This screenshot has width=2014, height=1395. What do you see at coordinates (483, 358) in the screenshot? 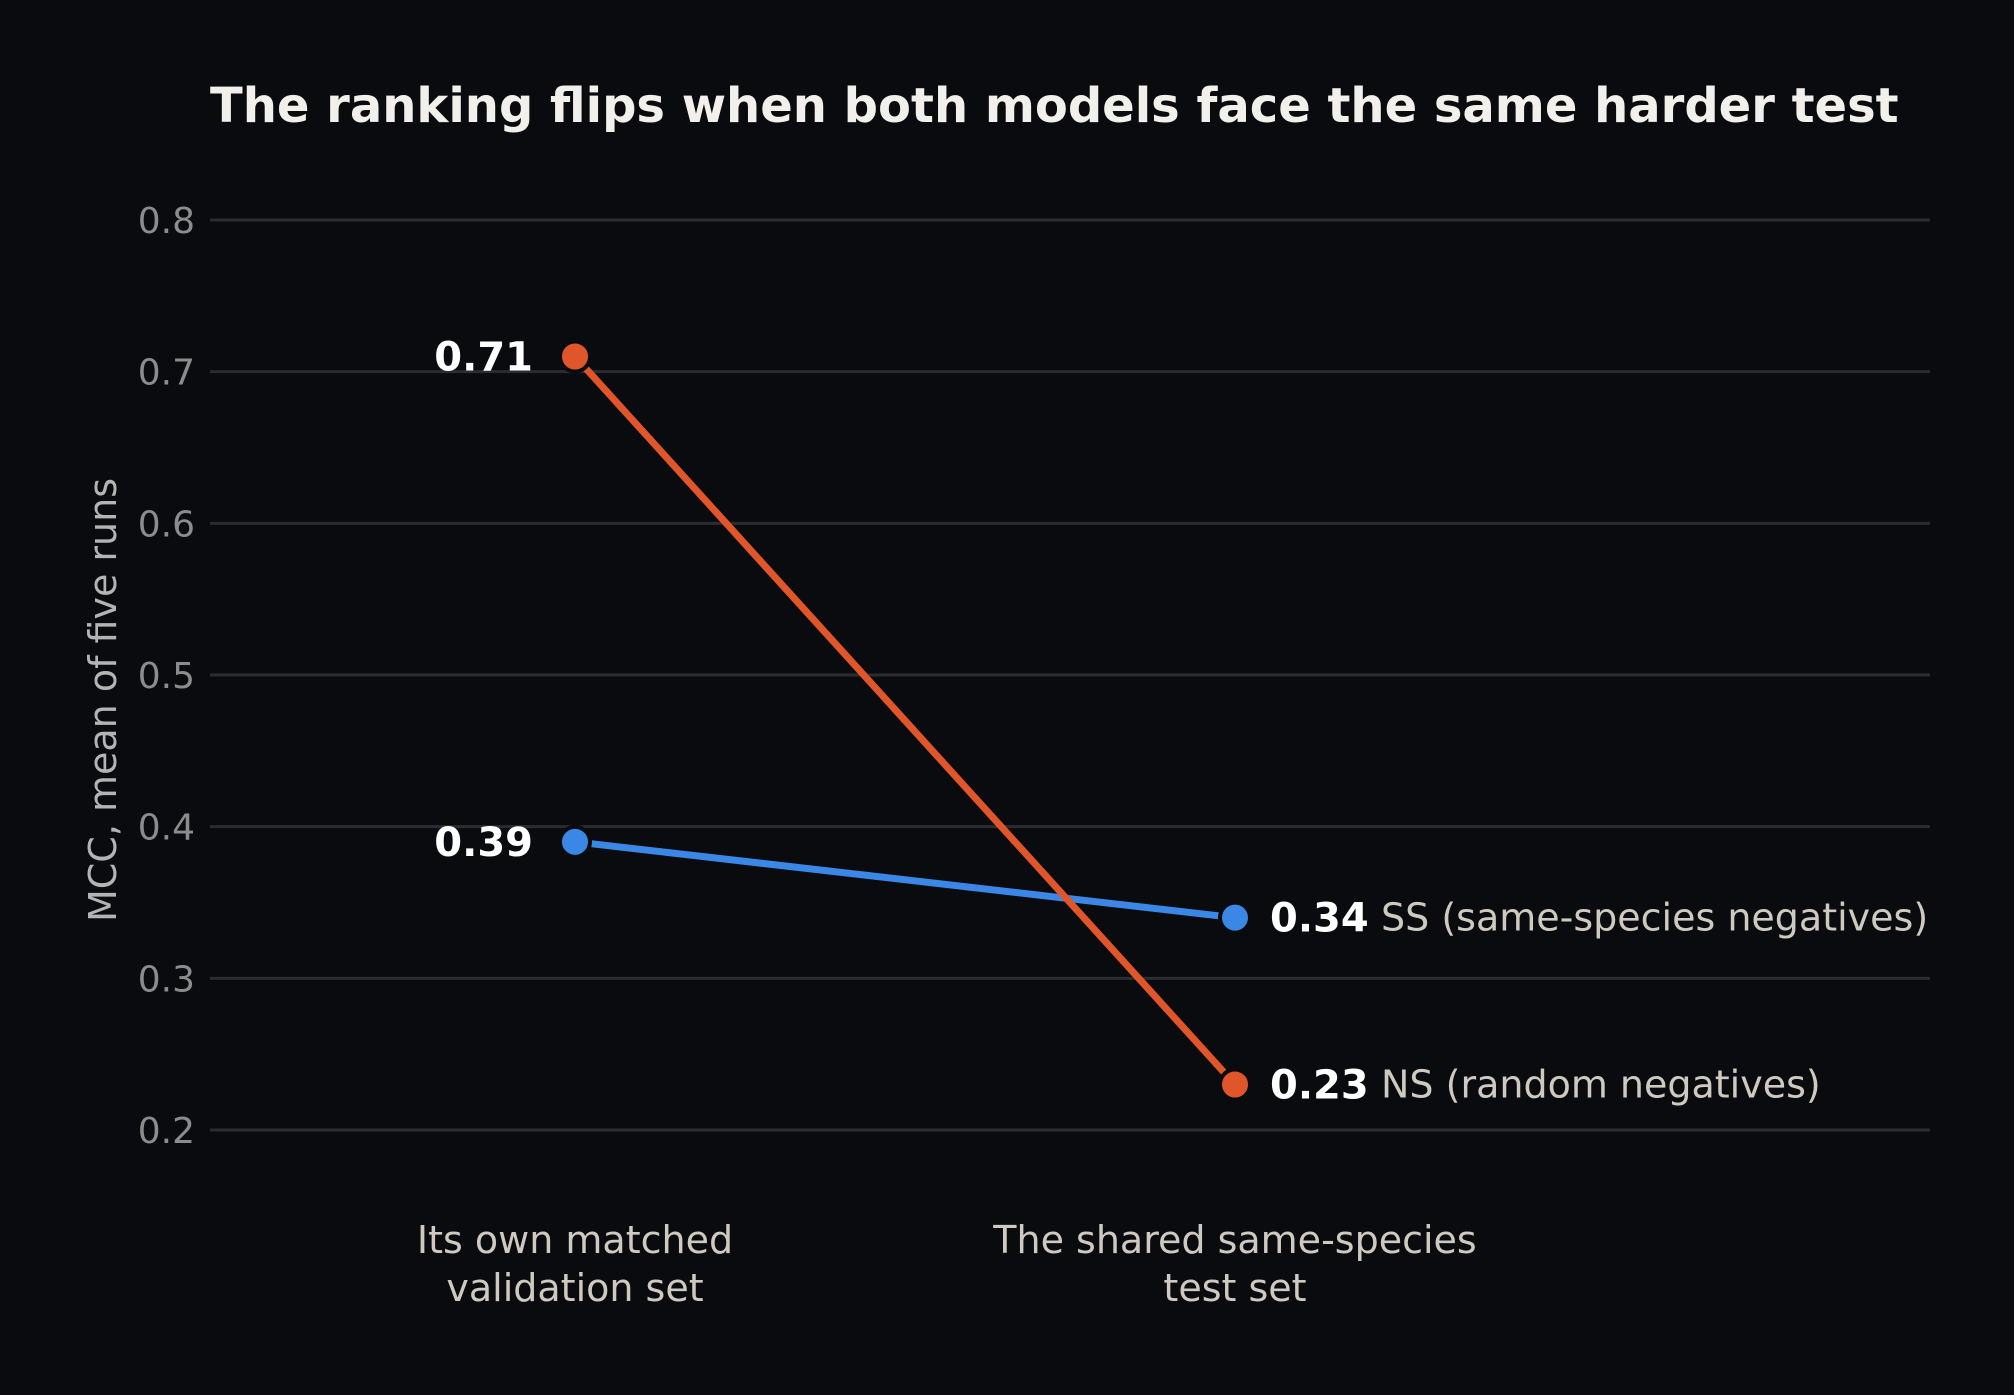
I see `data-label: 0.71` at bounding box center [483, 358].